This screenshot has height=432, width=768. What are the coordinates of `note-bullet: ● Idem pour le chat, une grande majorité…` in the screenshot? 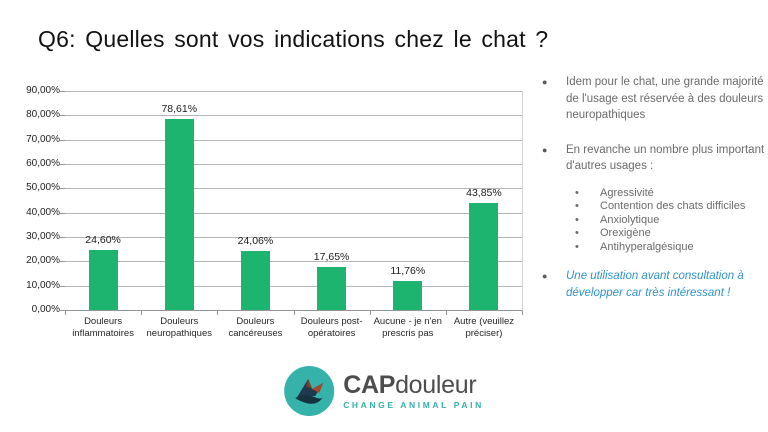 It's located at (655, 99).